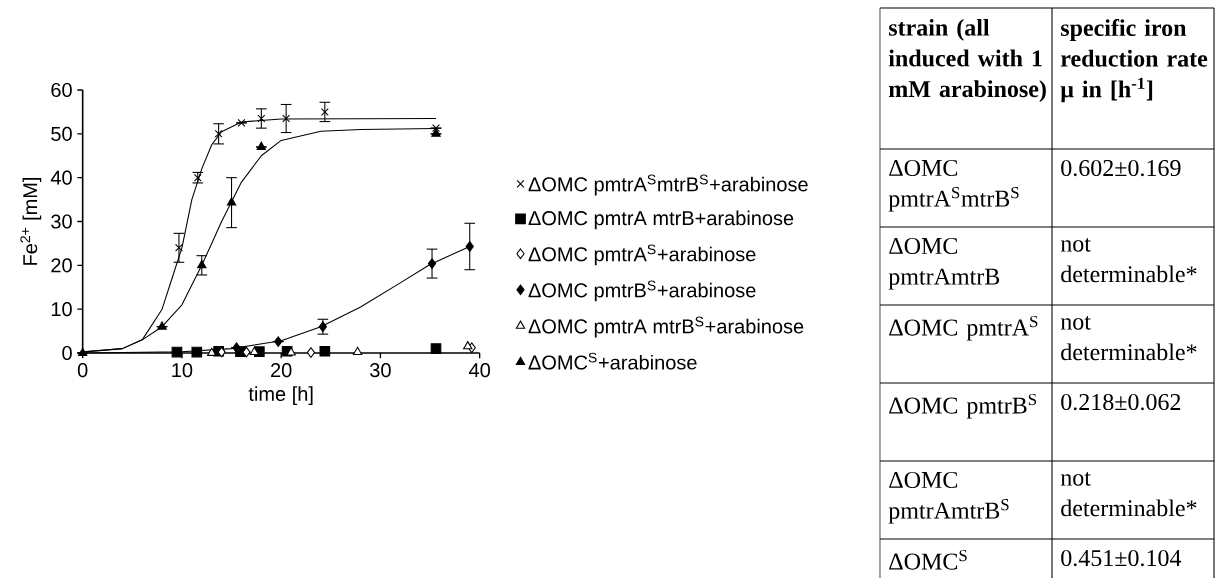 The image size is (1216, 578). Describe the element at coordinates (963, 406) in the screenshot. I see `text: ΔOMC pmtrB$^{S}$` at that location.